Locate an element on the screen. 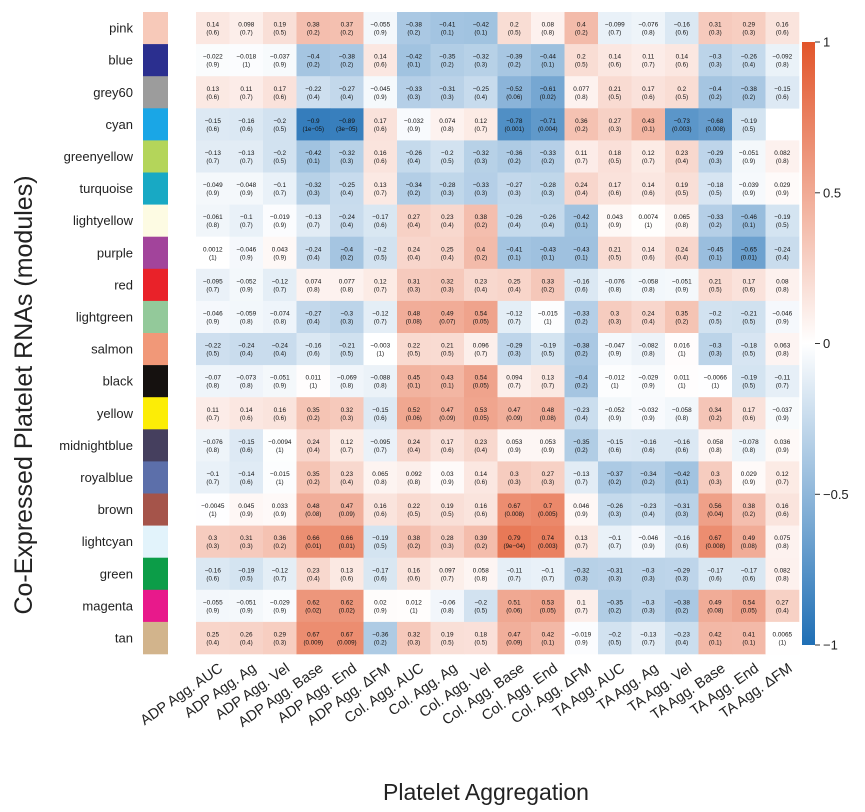 This screenshot has height=812, width=865. heatmap-cell: 0.016(1) is located at coordinates (682, 349).